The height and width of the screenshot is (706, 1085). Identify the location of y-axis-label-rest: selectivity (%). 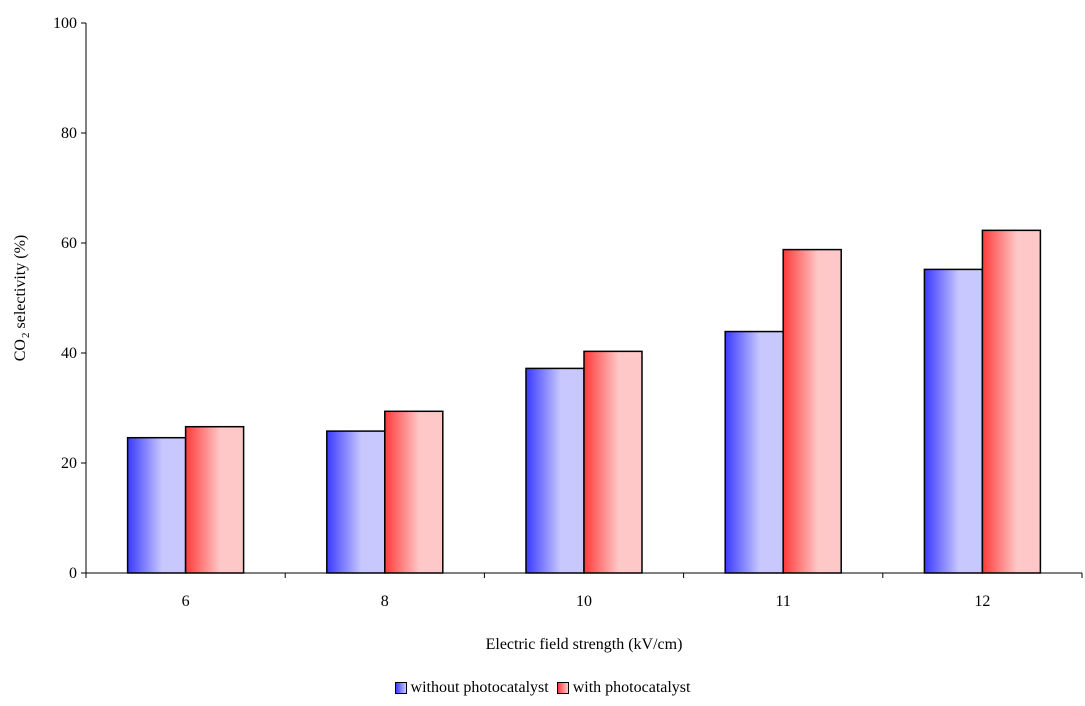
(20, 284).